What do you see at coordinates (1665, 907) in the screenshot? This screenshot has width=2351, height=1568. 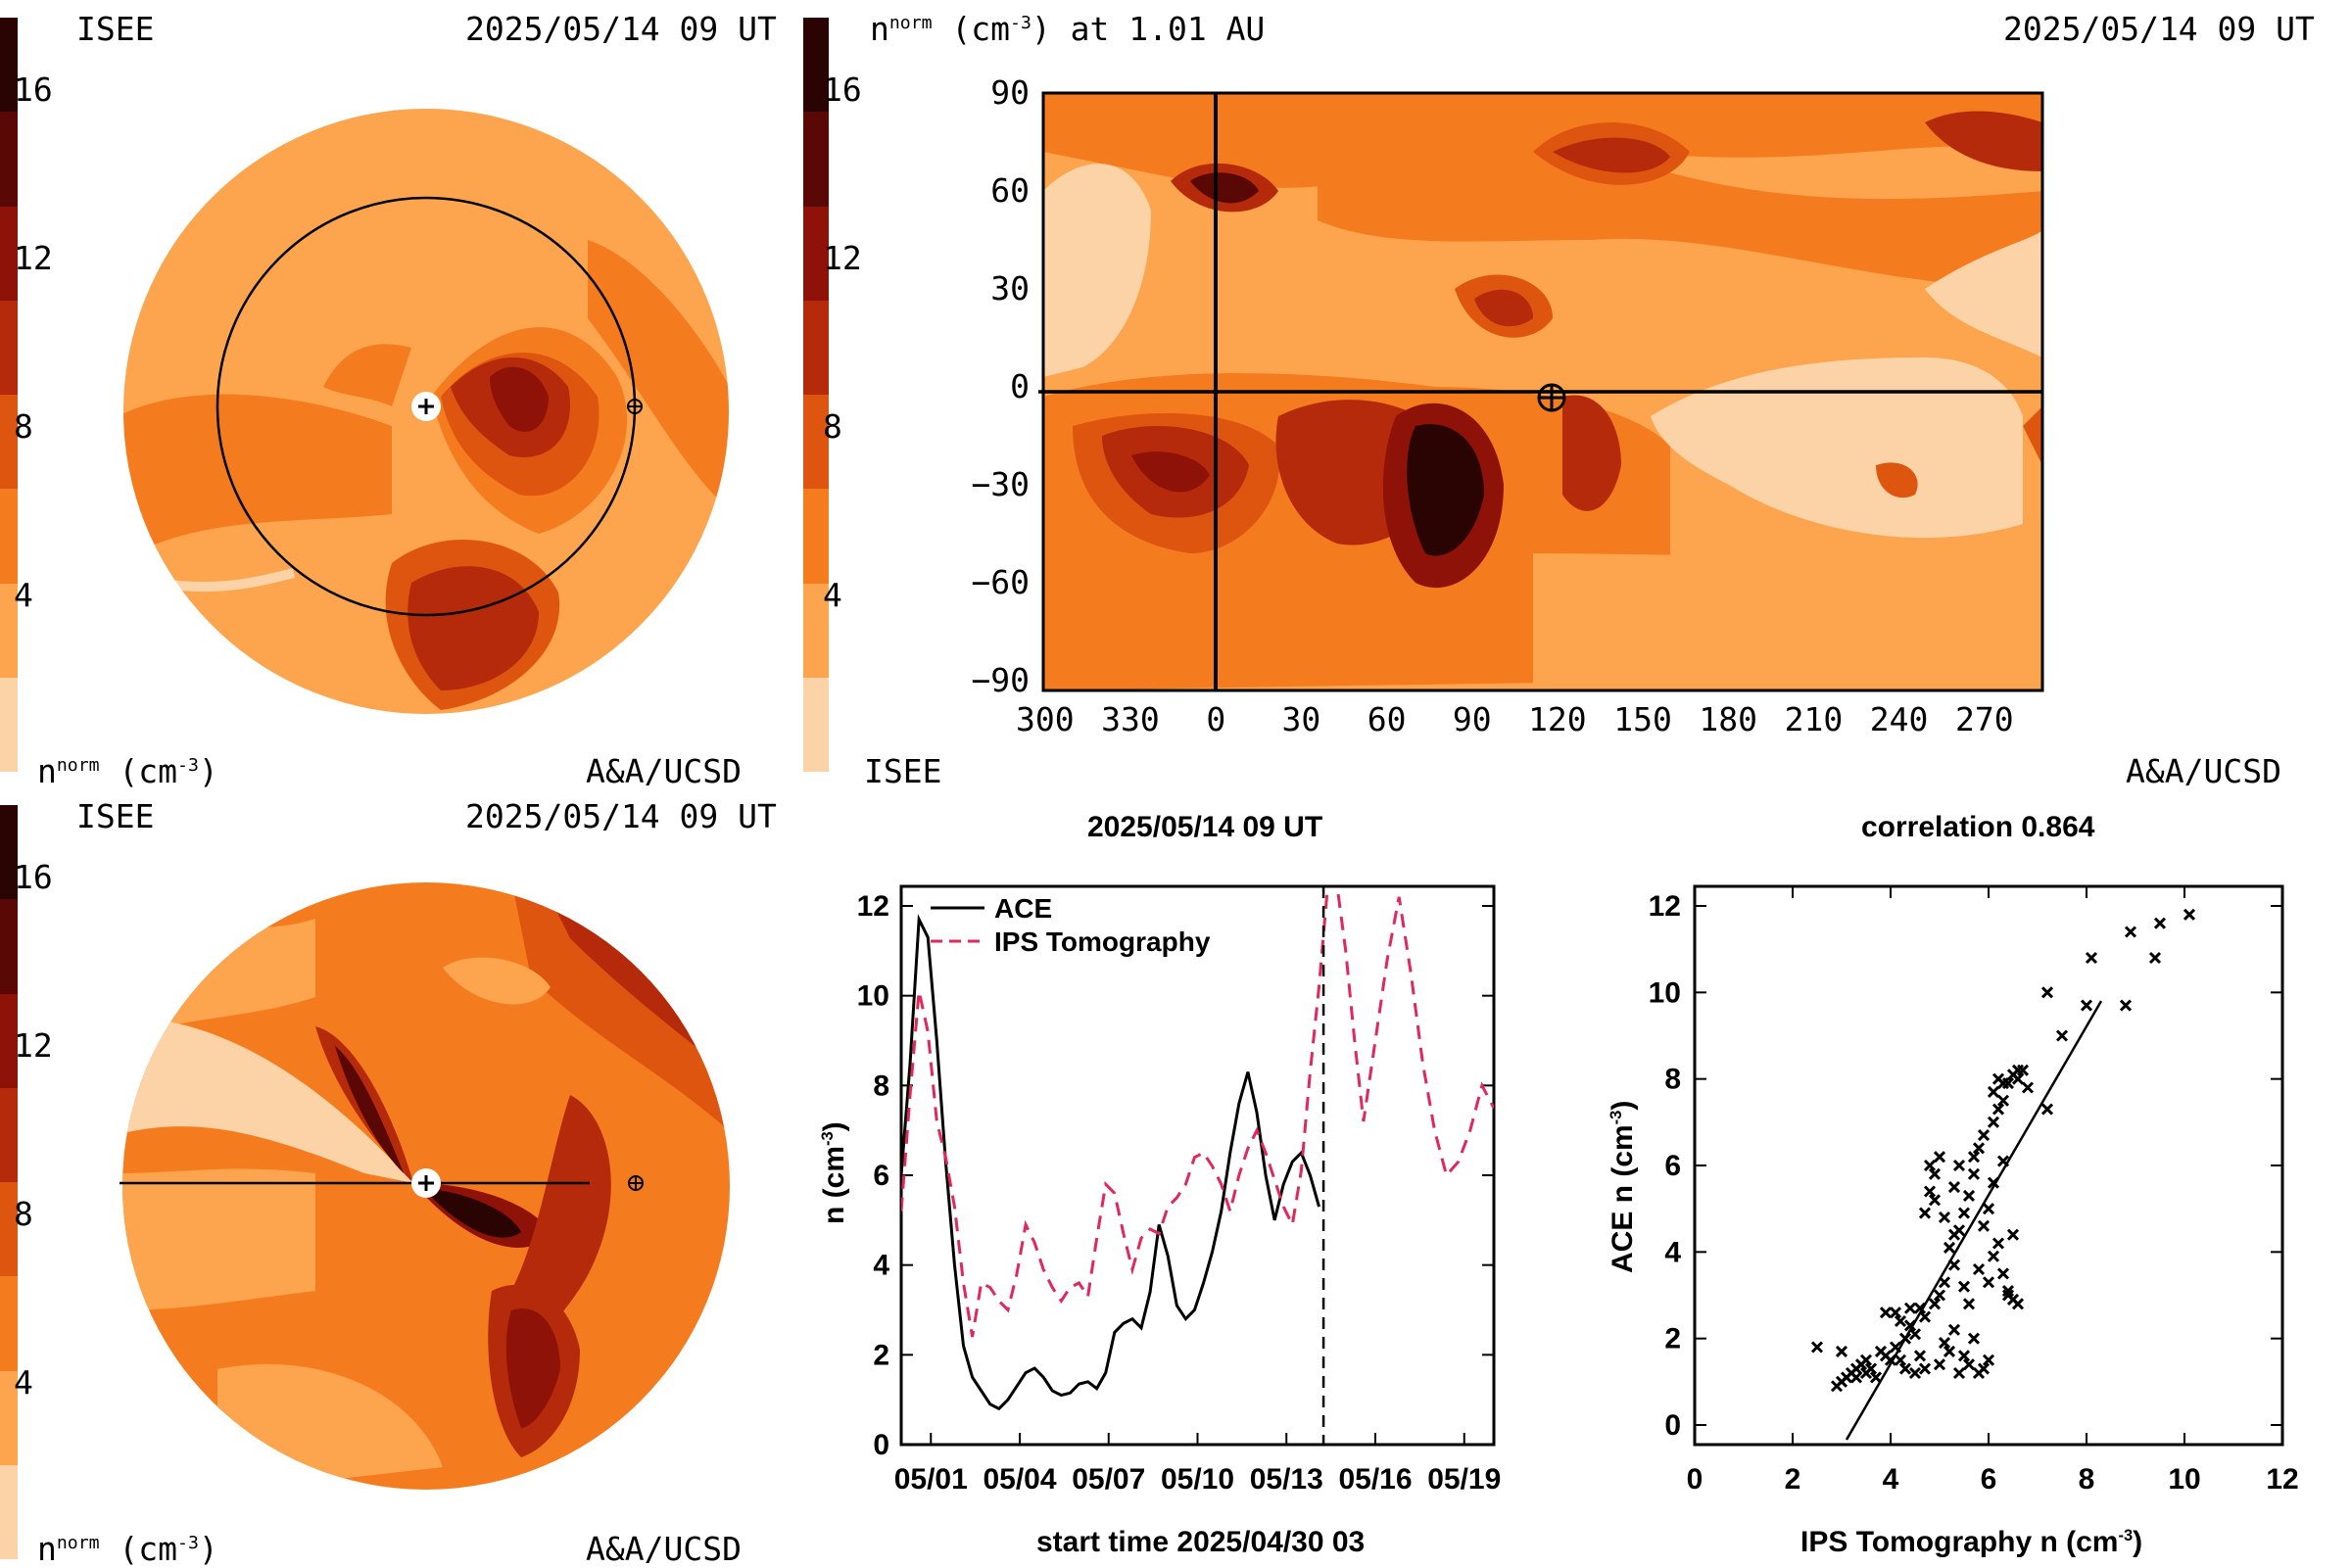 I see `y-tick-label: 12` at bounding box center [1665, 907].